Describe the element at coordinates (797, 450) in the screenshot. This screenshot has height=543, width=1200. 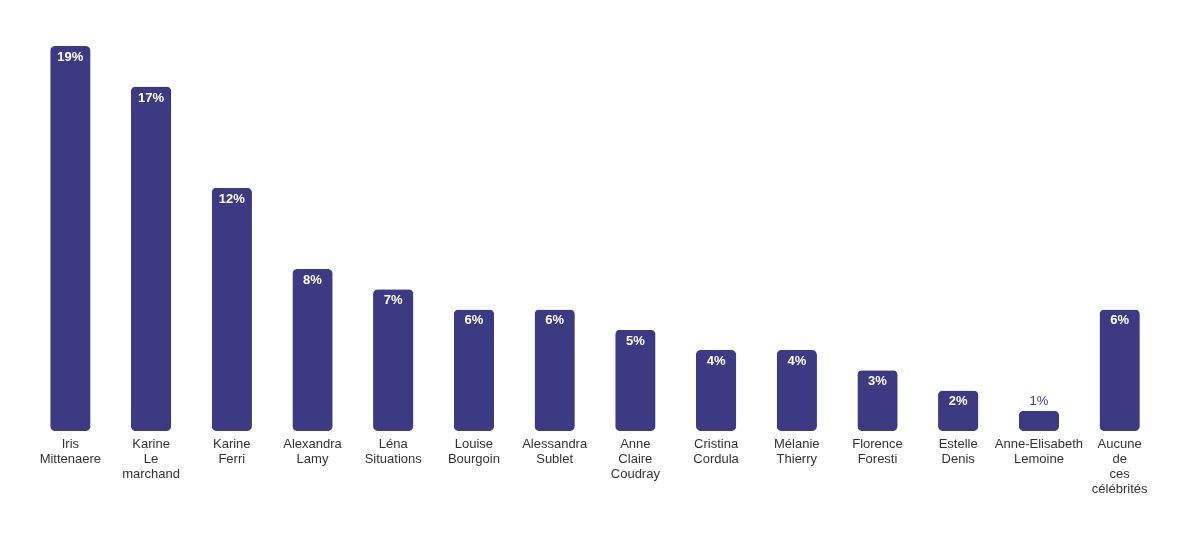
I see `x-tick-label: Mélanie Thierry` at that location.